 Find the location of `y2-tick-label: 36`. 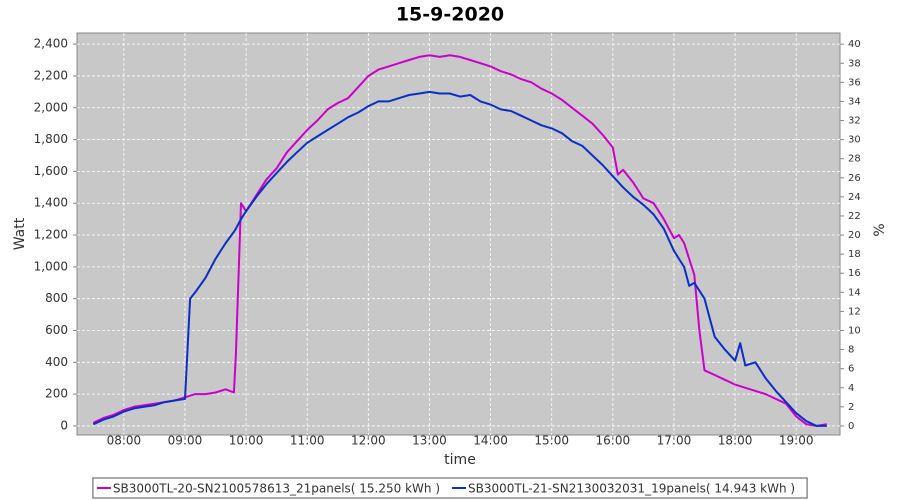

y2-tick-label: 36 is located at coordinates (854, 82).